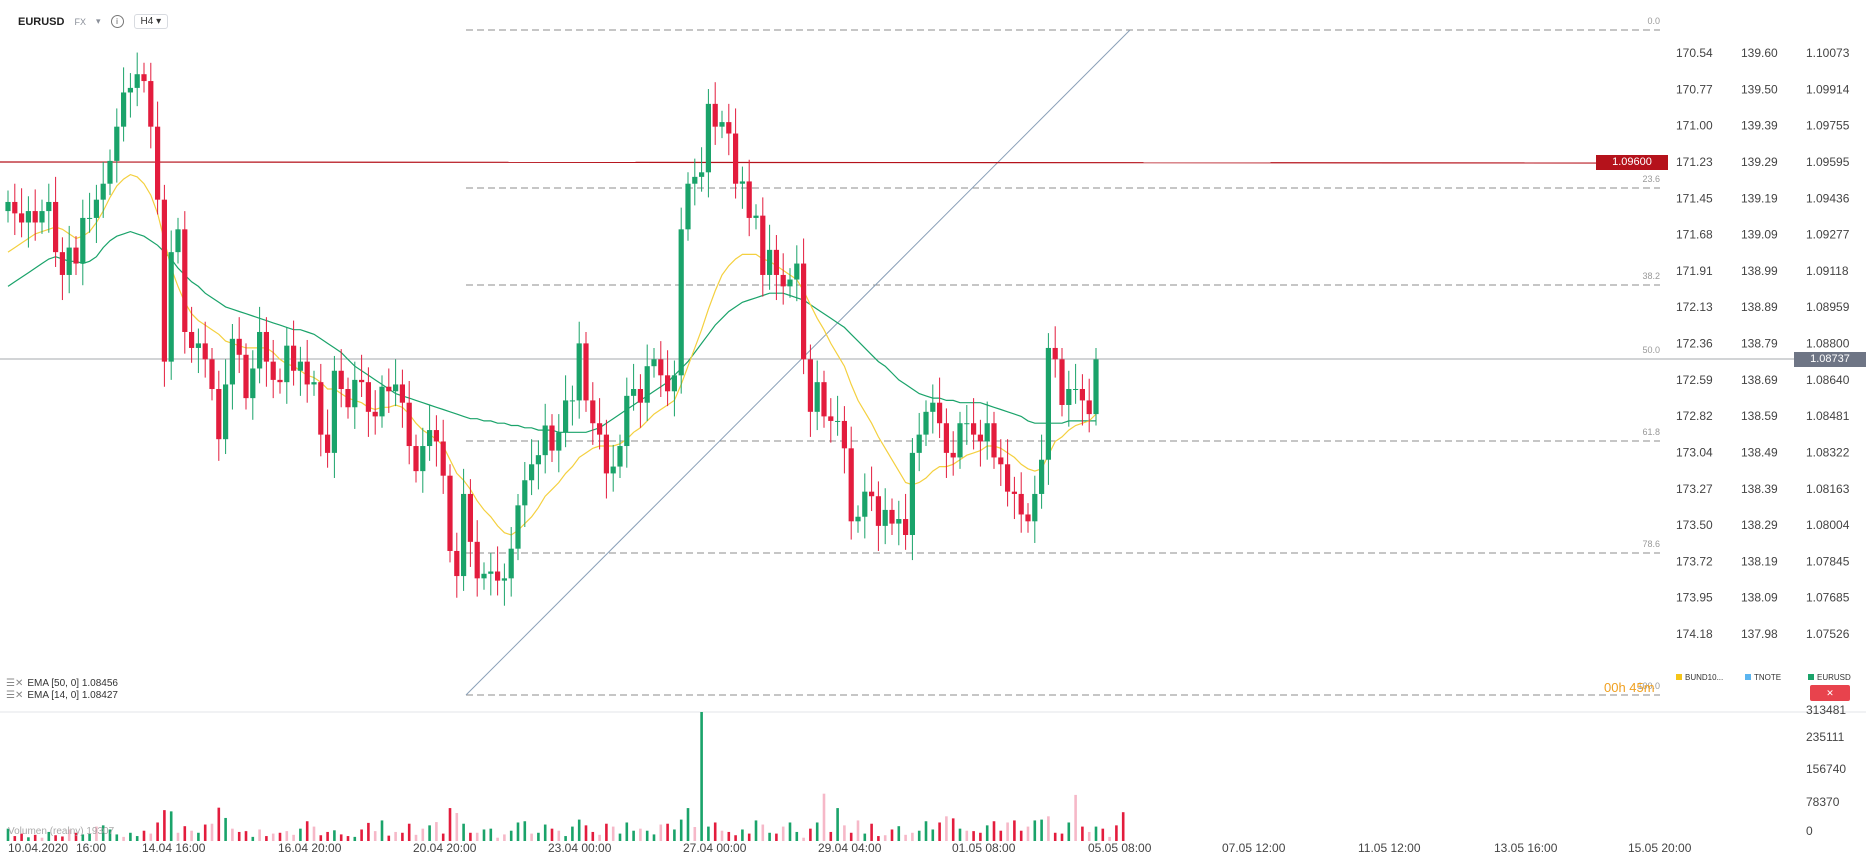 The width and height of the screenshot is (1866, 865). Describe the element at coordinates (1828, 598) in the screenshot. I see `eurusd-axis-tick: 1.07685` at that location.